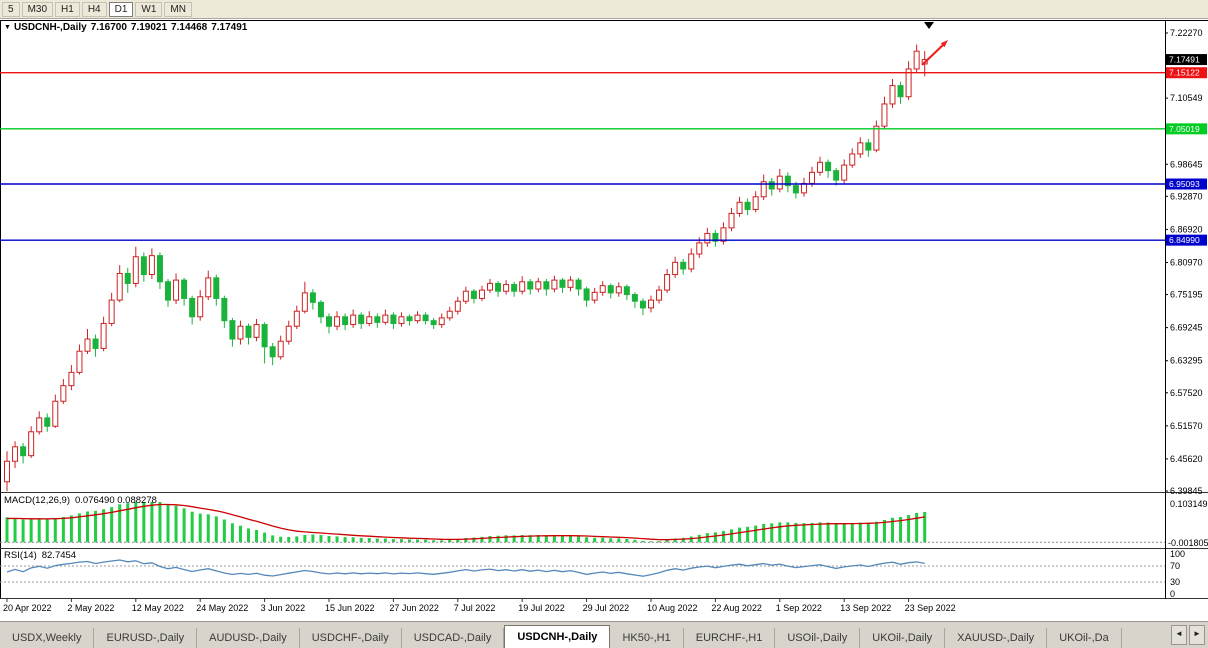  I want to click on svg-text: 6.39845, so click(1186, 491).